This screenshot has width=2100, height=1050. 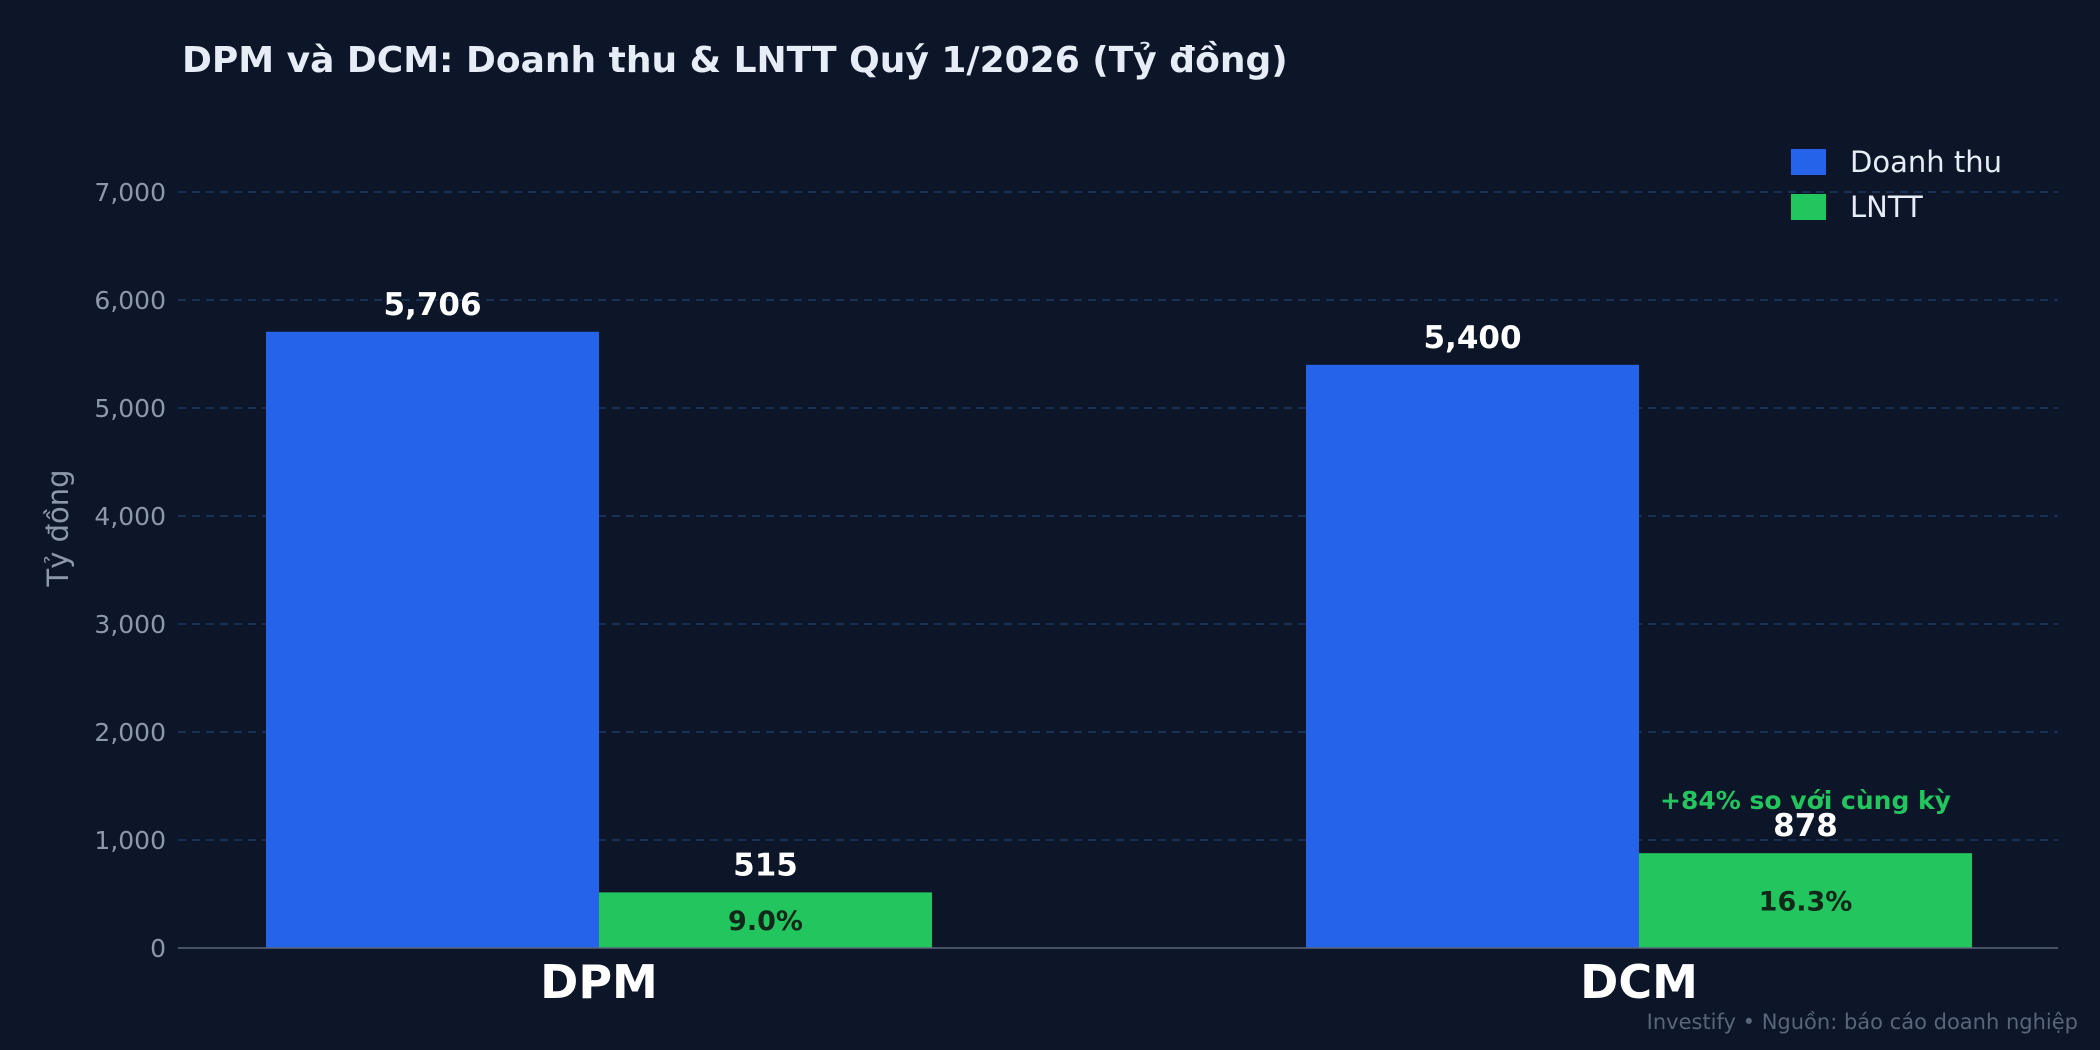 I want to click on legend-label: Doanh thu, so click(x=1926, y=162).